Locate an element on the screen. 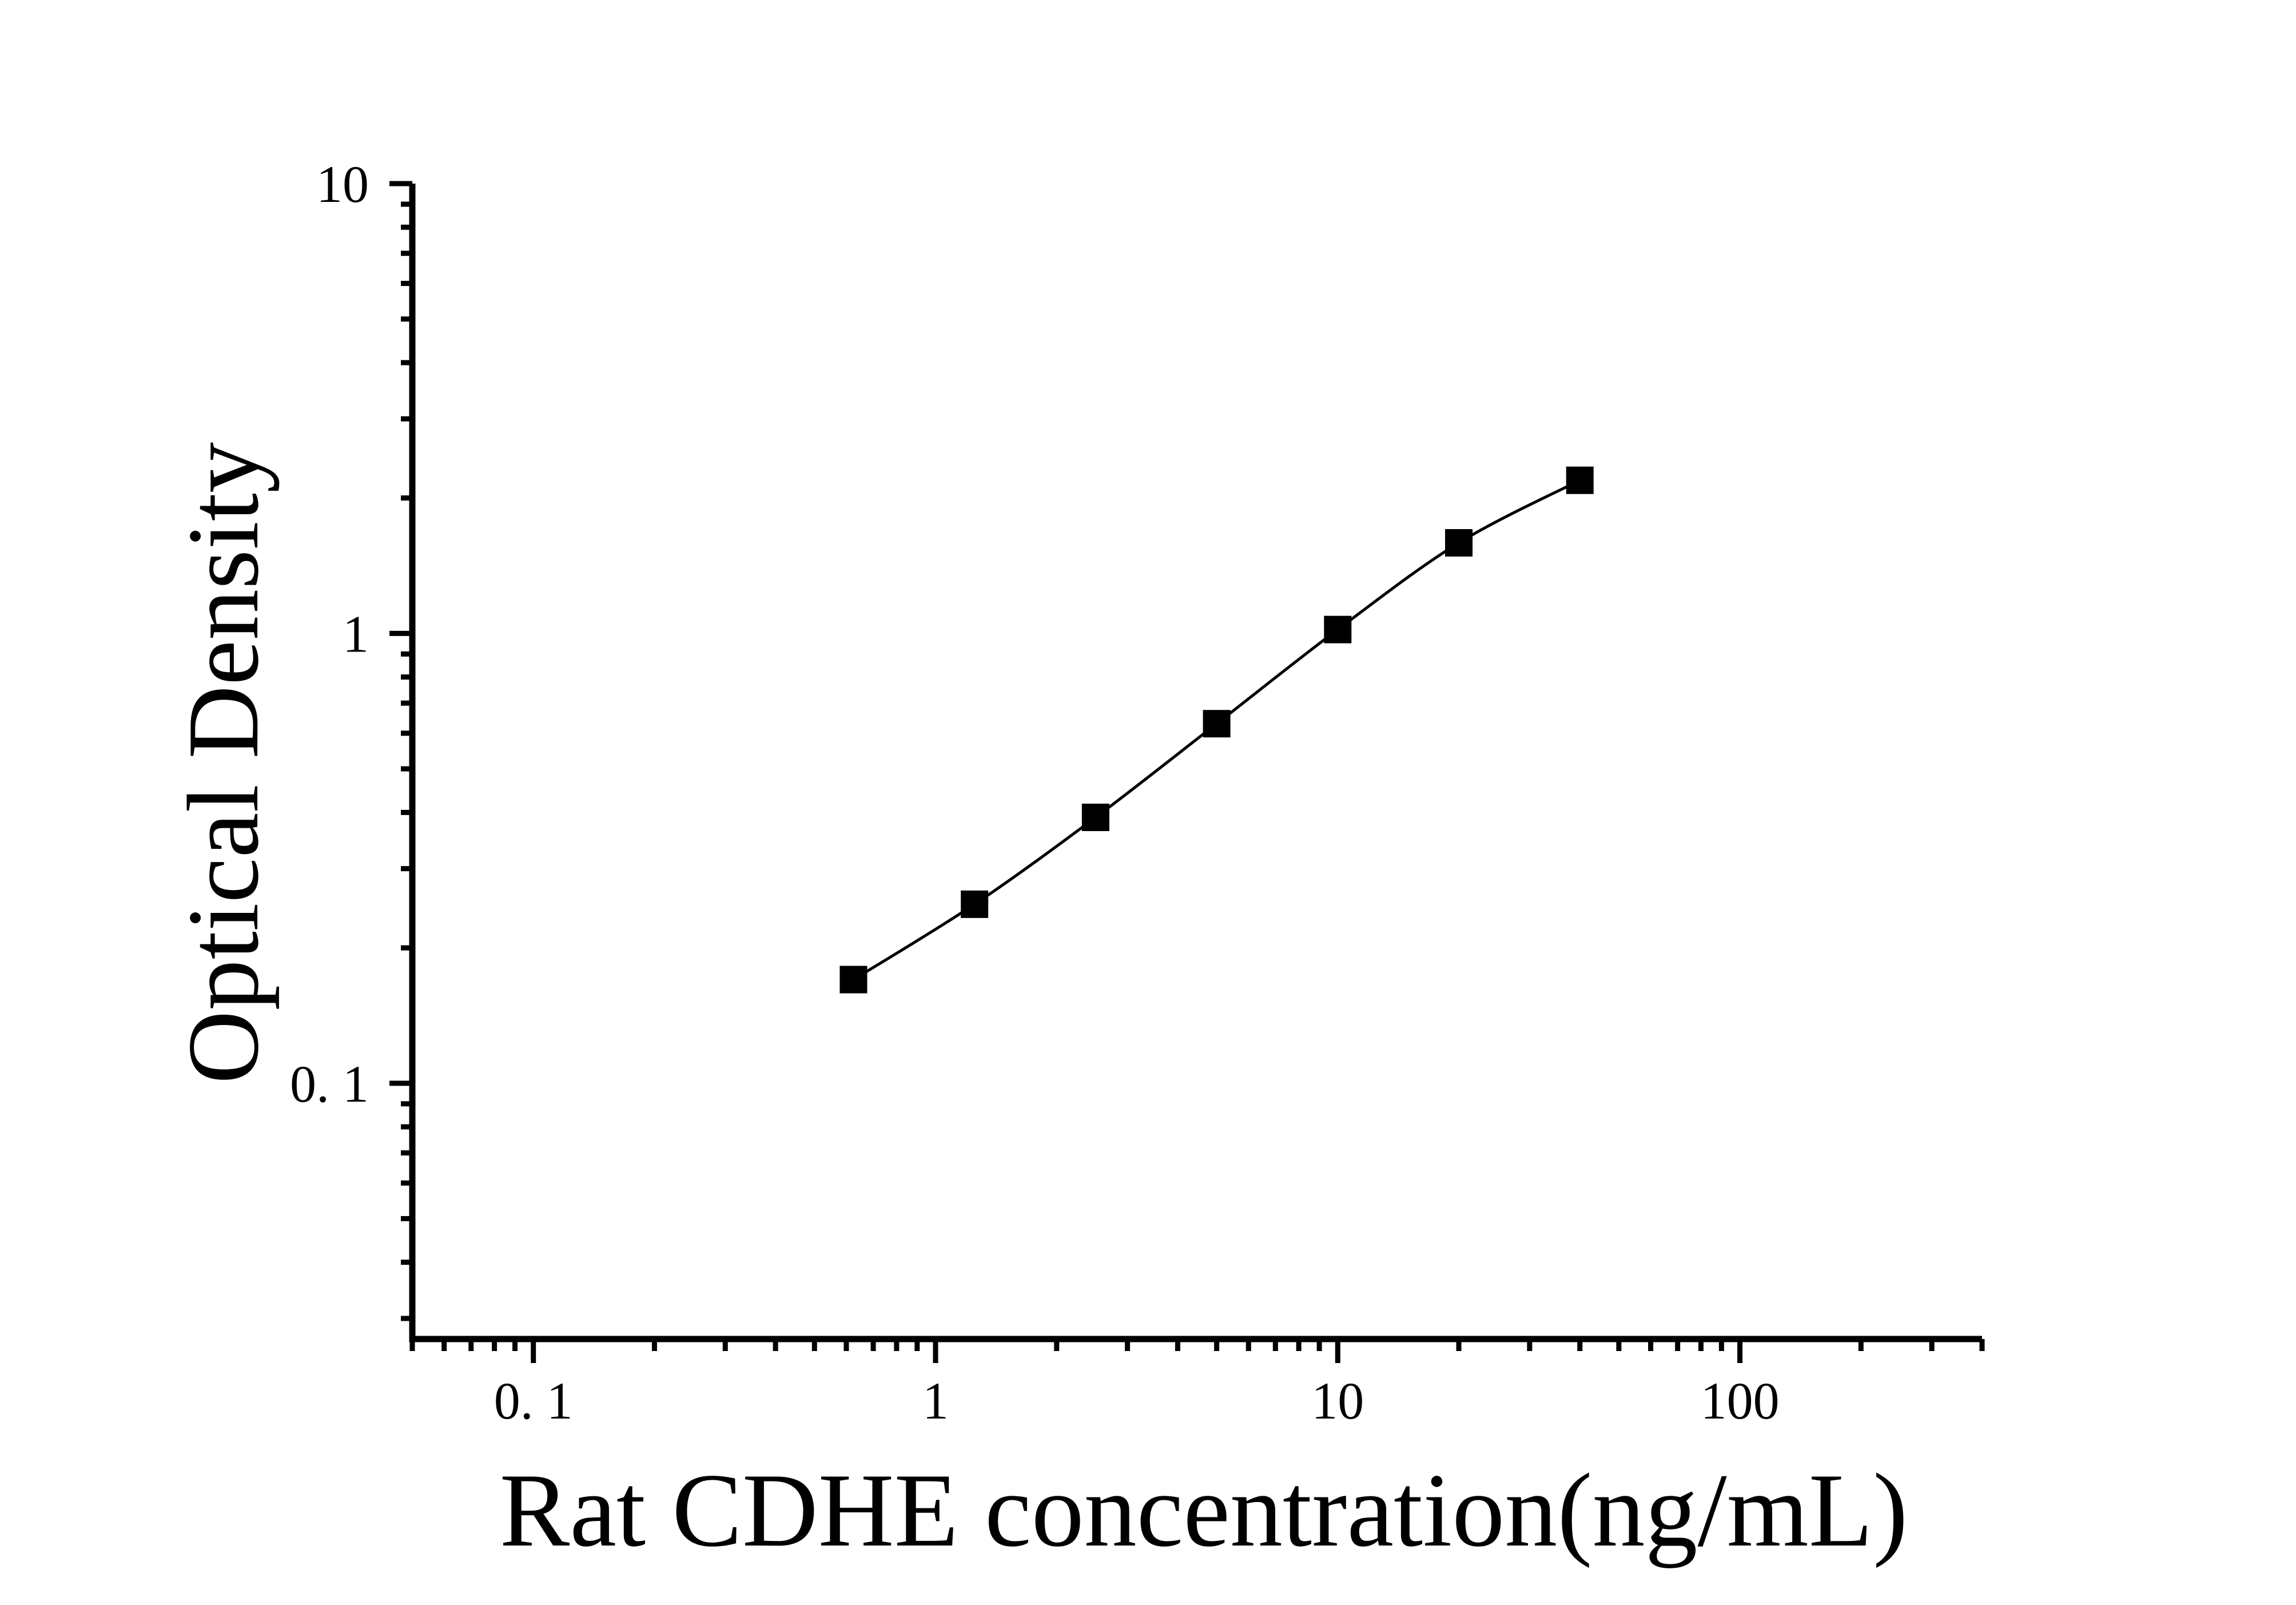  y-axis-title: Optical Density is located at coordinates (223, 763).